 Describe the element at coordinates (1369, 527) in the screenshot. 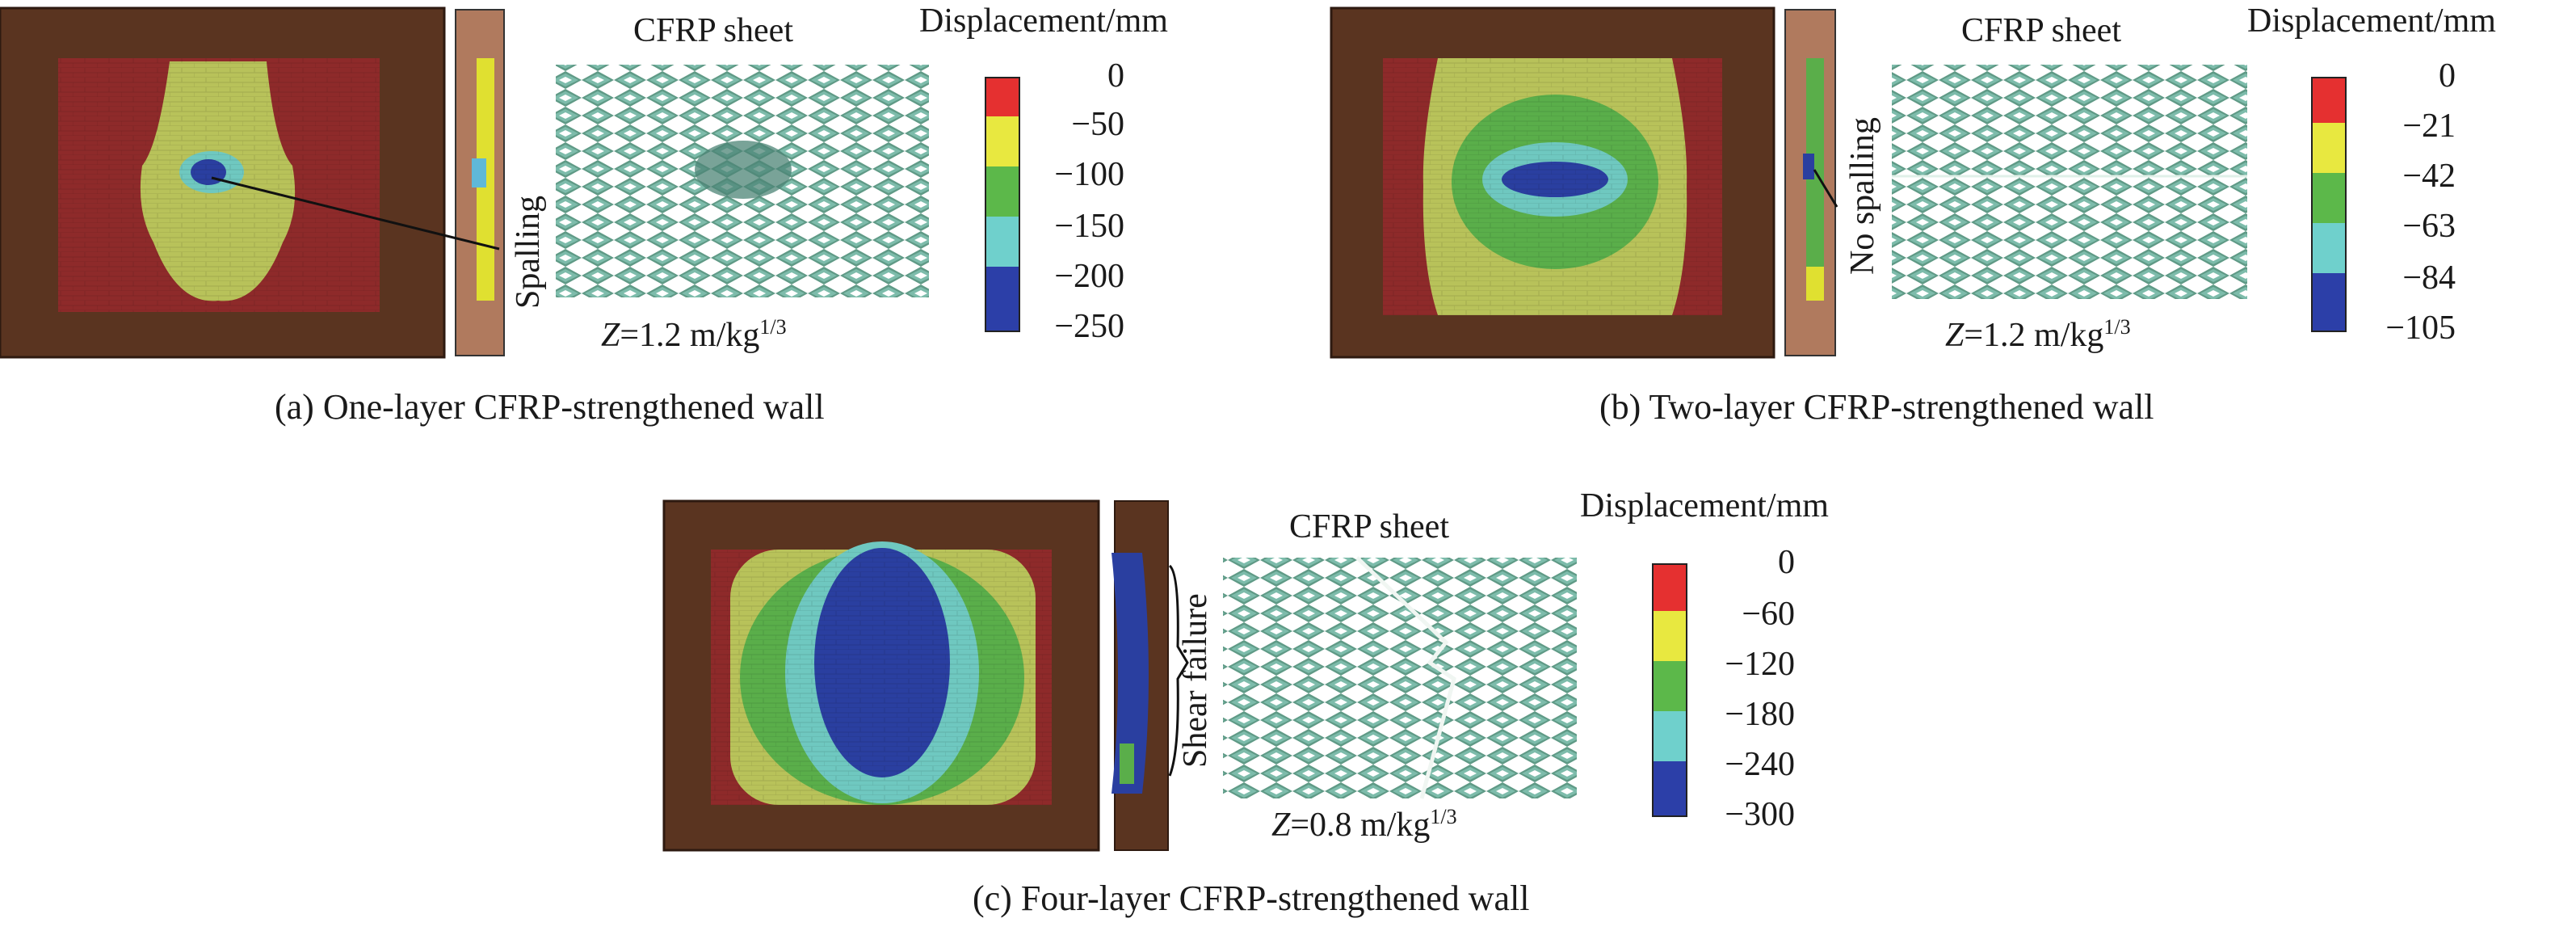

I see `sheet-title-c: CFRP sheet` at that location.